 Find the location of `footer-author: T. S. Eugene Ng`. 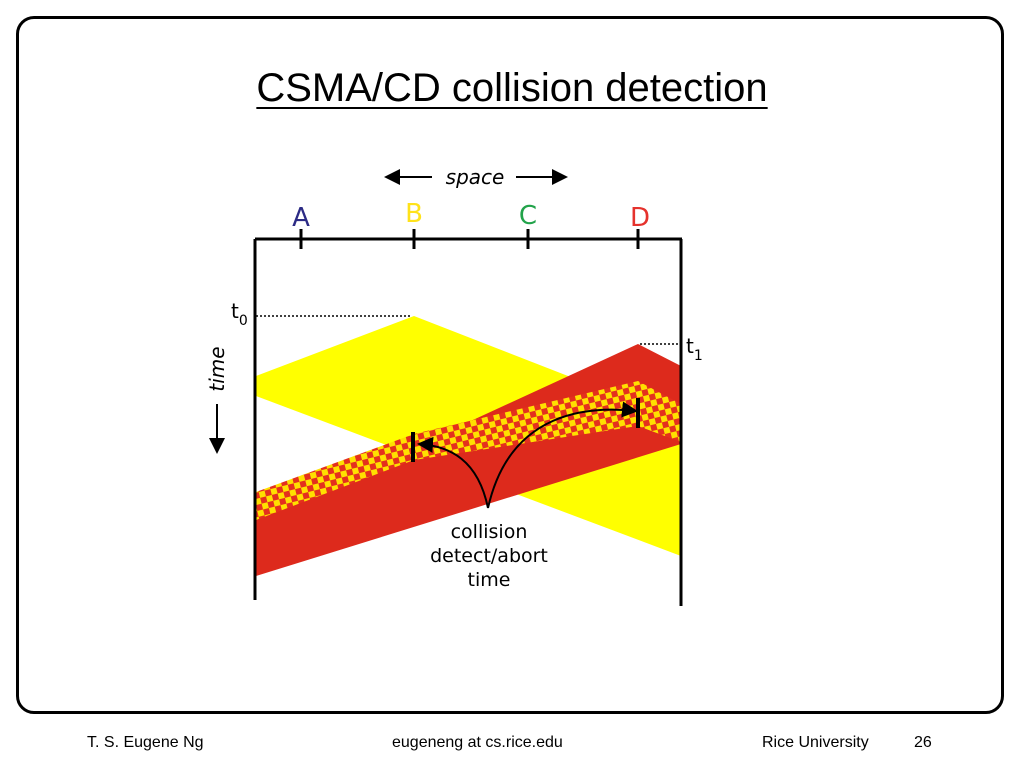

footer-author: T. S. Eugene Ng is located at coordinates (145, 742).